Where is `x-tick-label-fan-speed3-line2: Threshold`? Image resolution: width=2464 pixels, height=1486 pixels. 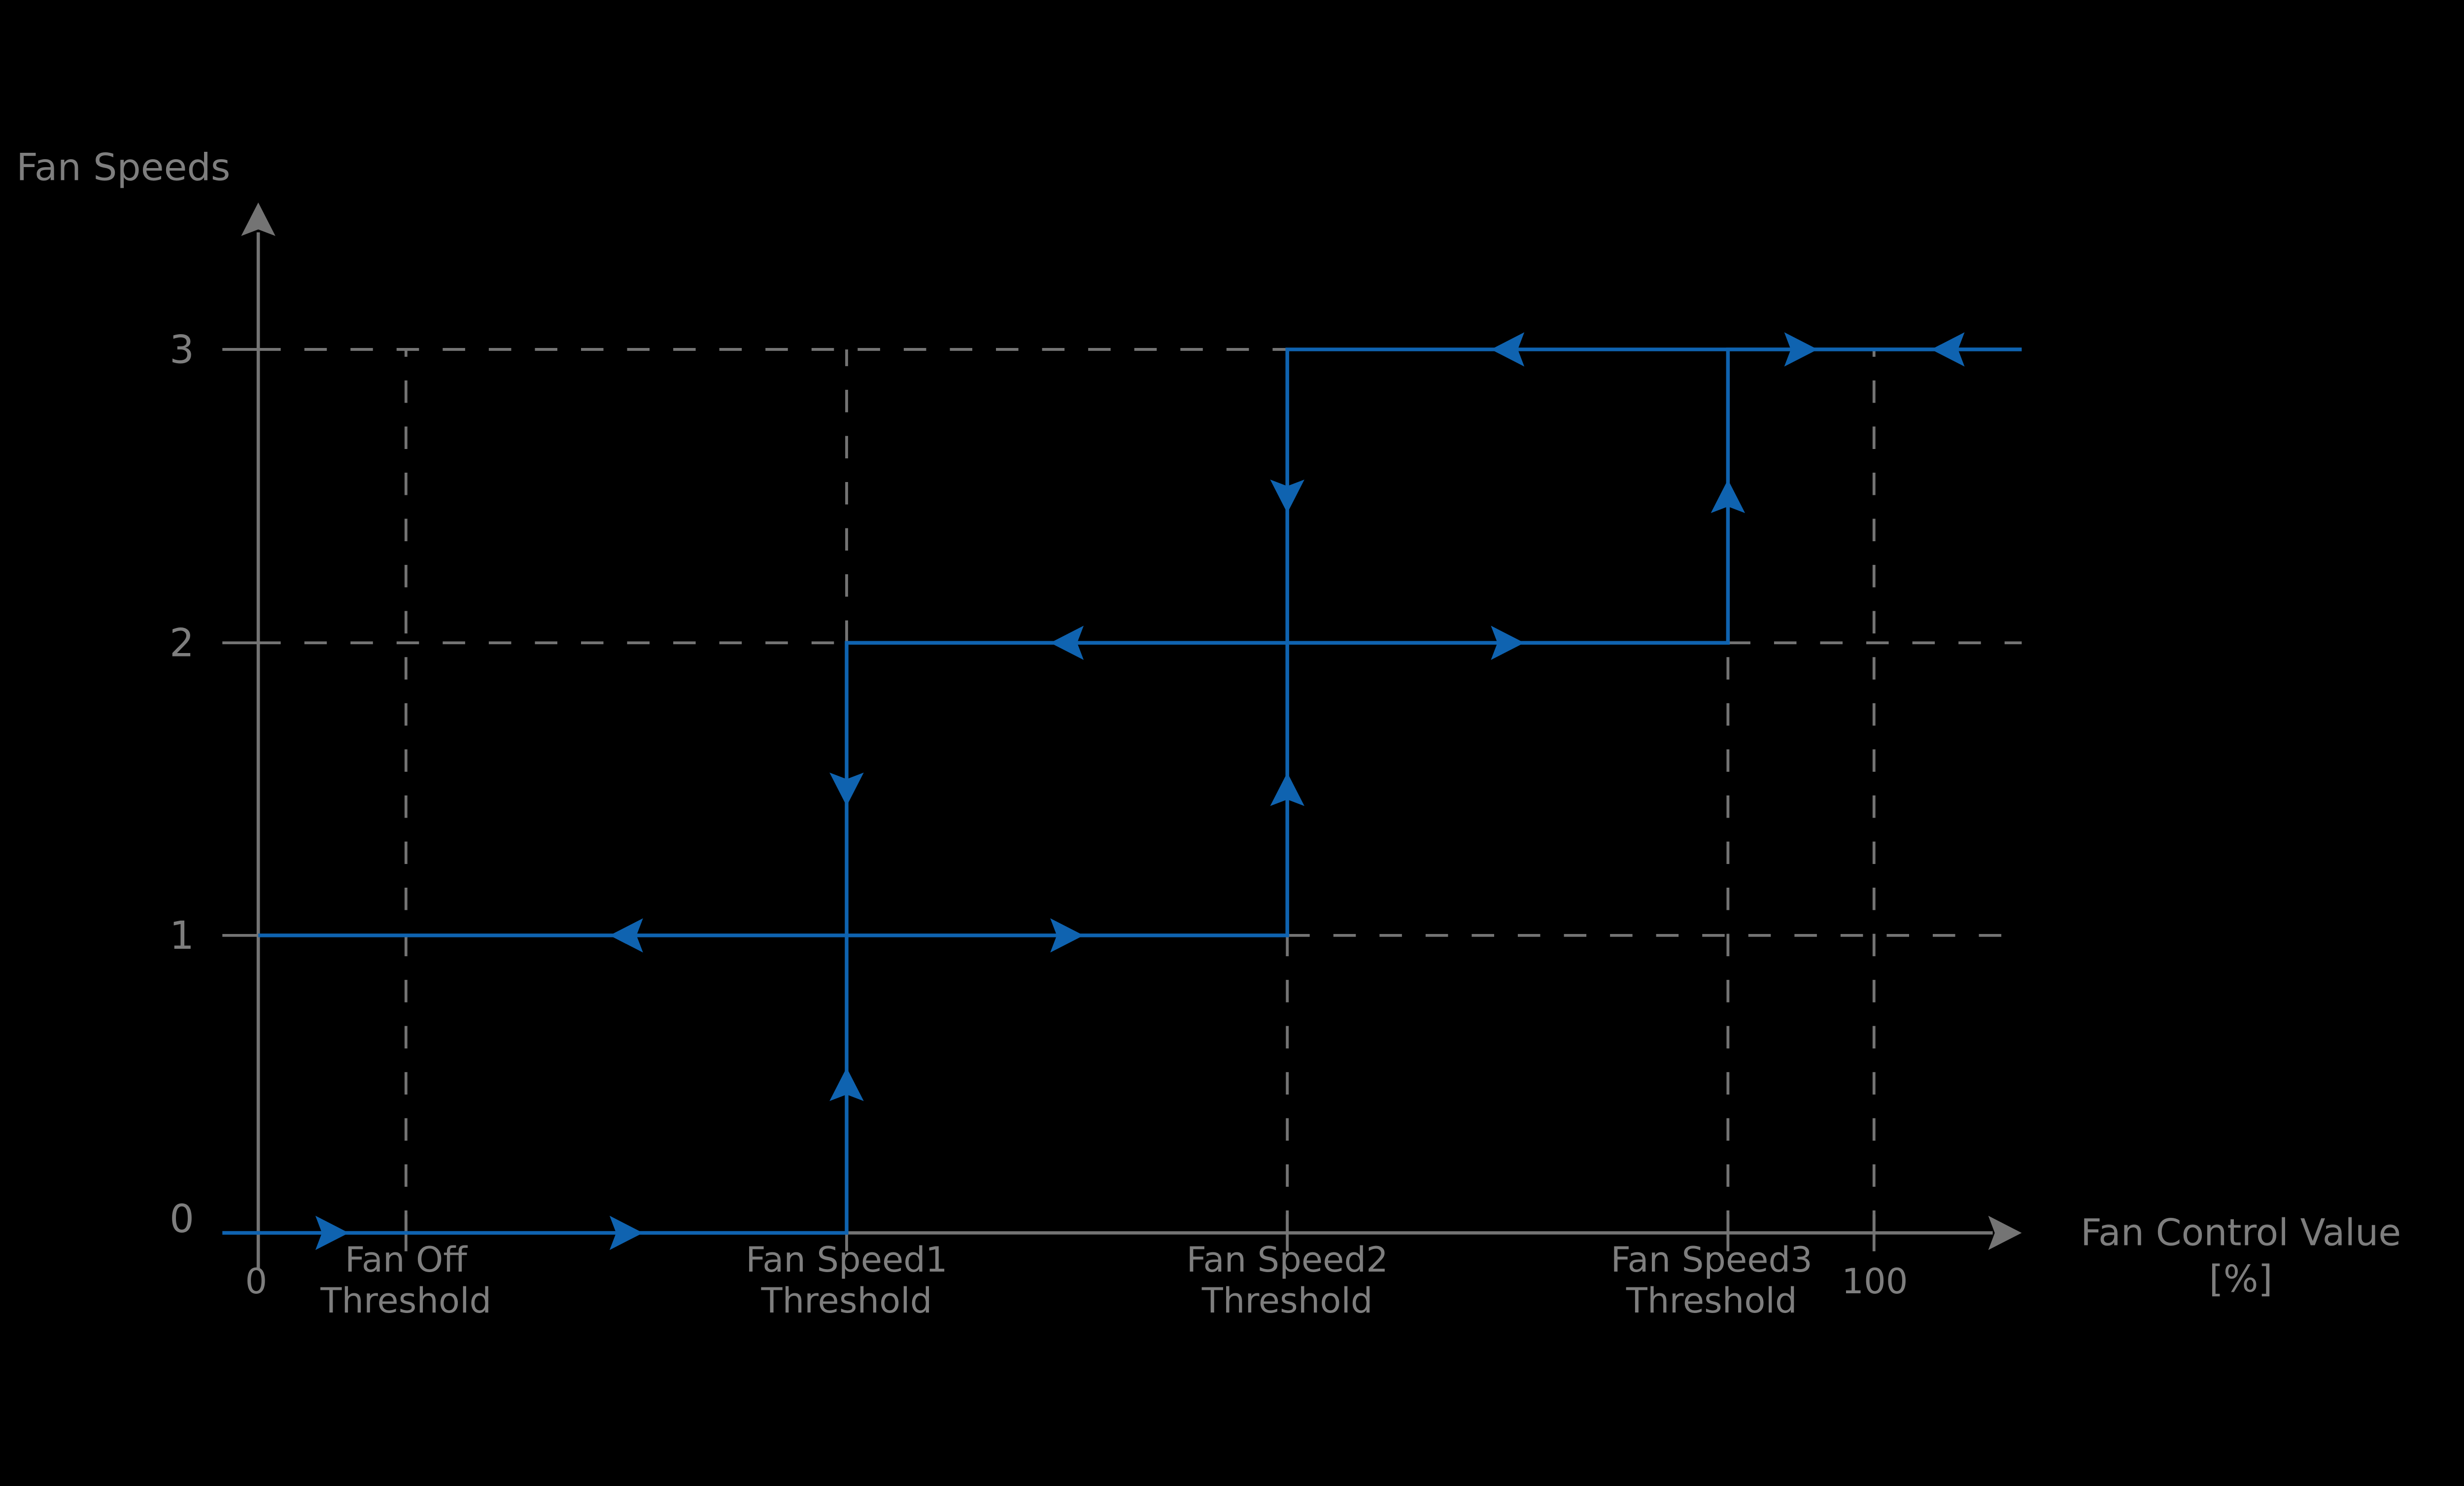
x-tick-label-fan-speed3-line2: Threshold is located at coordinates (1711, 1300).